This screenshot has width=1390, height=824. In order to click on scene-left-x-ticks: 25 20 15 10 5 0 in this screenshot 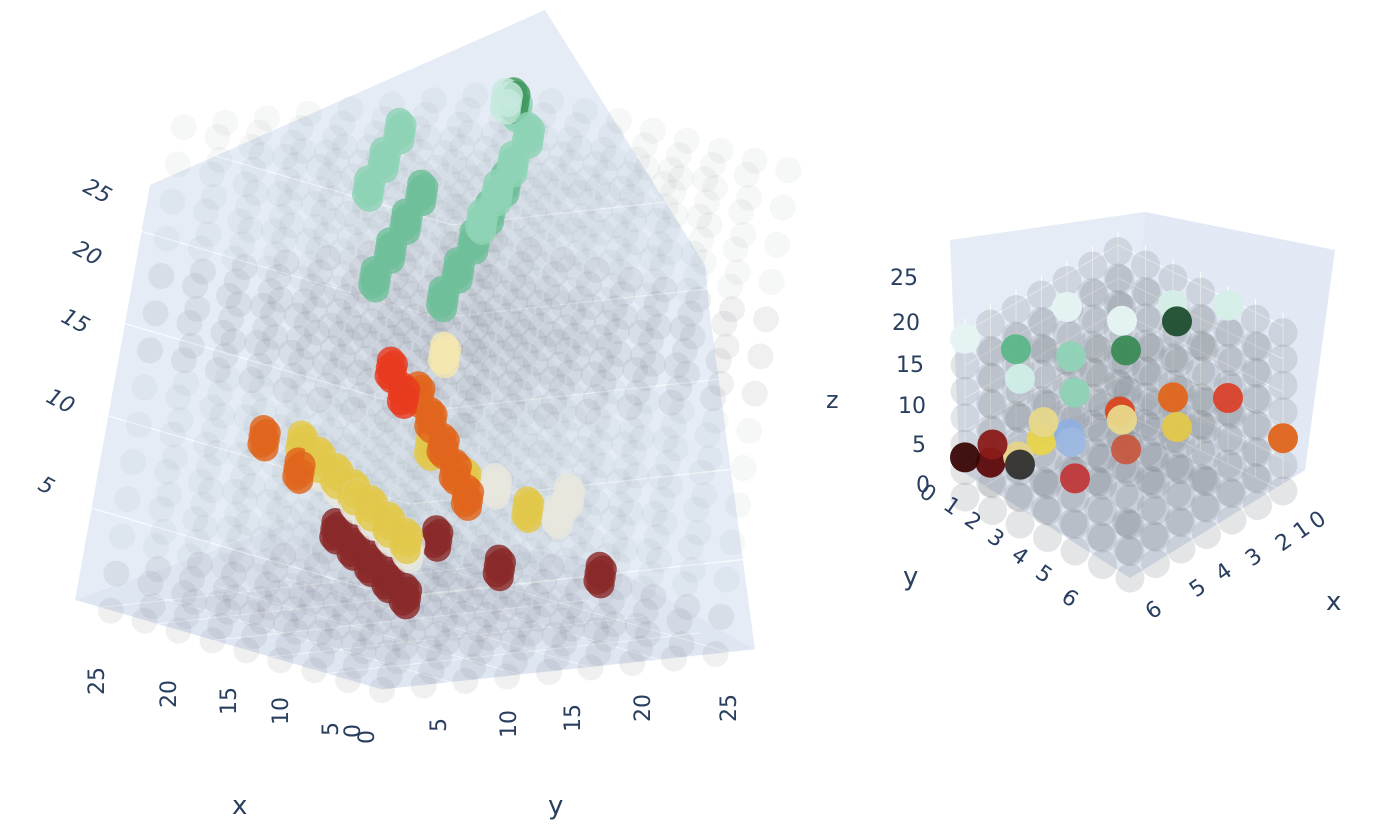, I will do `click(225, 702)`.